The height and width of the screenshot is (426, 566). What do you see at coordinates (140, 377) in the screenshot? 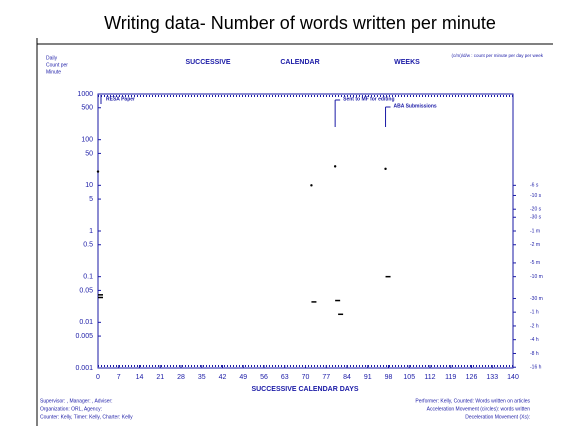
I see `x-tick-label: 14` at bounding box center [140, 377].